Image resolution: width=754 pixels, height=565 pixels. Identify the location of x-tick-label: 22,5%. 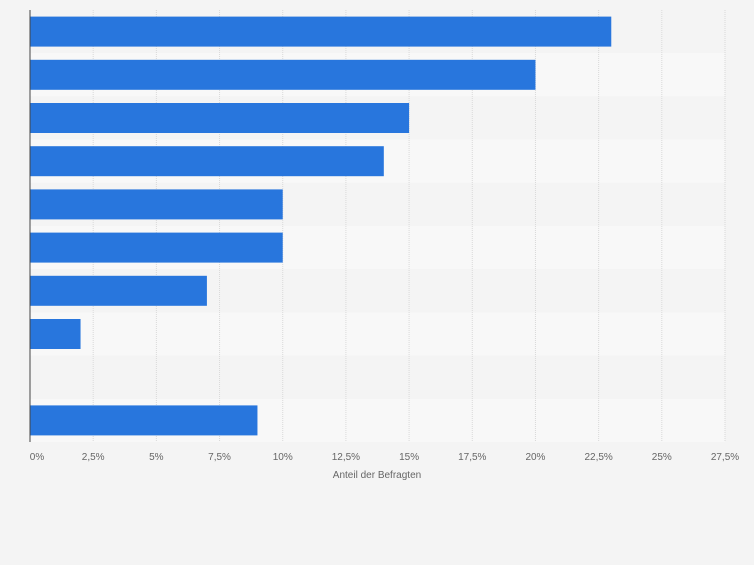
(598, 457).